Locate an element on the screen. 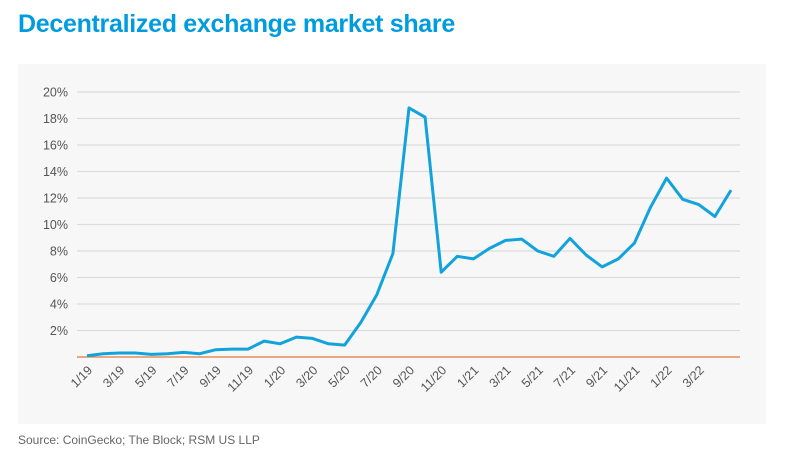  x-tick-label: 5/20 is located at coordinates (339, 376).